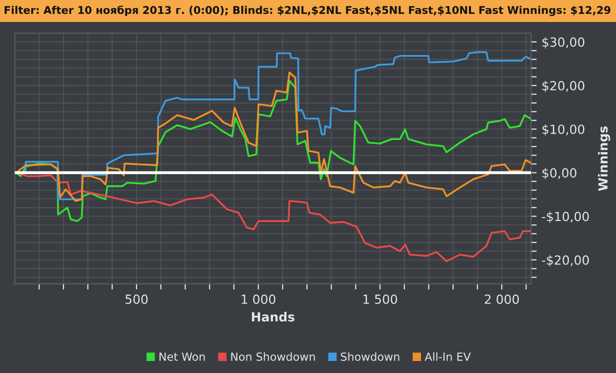 The height and width of the screenshot is (373, 616). What do you see at coordinates (273, 356) in the screenshot?
I see `legend-label: Non Showdown` at bounding box center [273, 356].